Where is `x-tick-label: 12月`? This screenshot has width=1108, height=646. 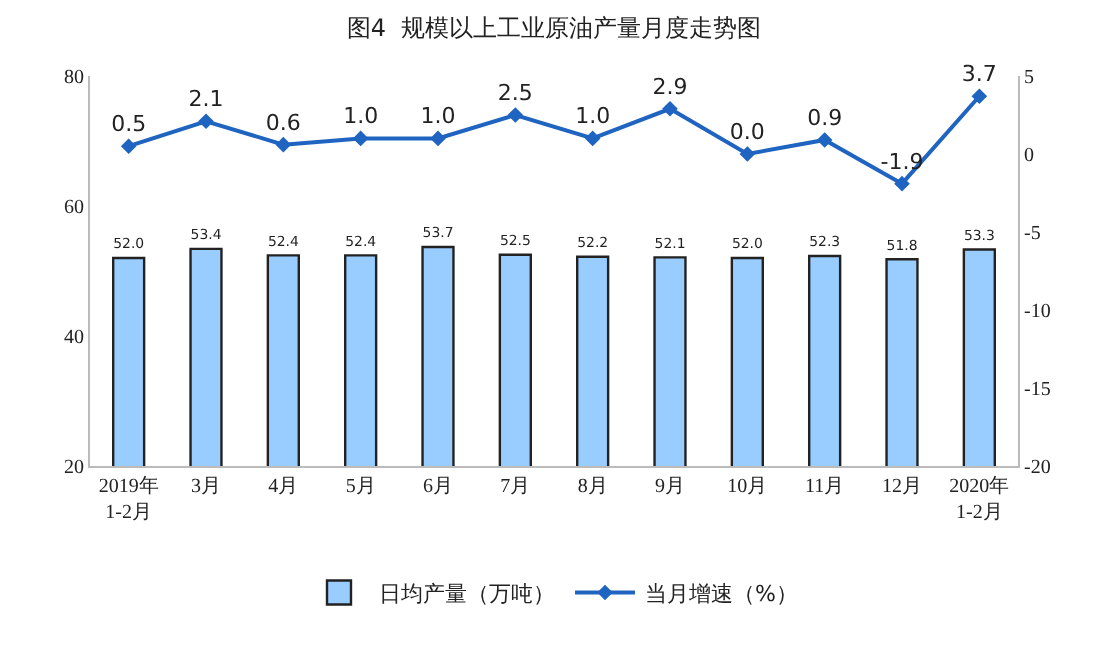 x-tick-label: 12月 is located at coordinates (902, 487).